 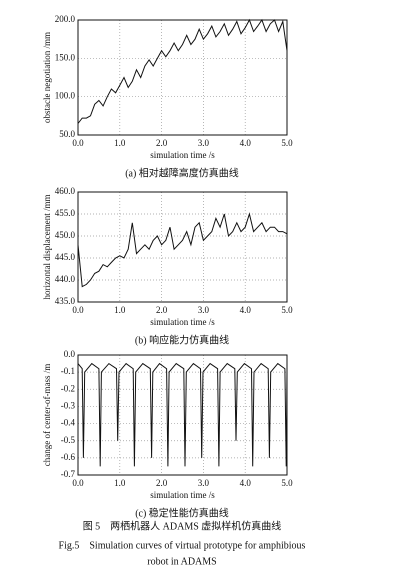 What do you see at coordinates (47, 415) in the screenshot?
I see `y-axis-label: change of center-of-mass /m` at bounding box center [47, 415].